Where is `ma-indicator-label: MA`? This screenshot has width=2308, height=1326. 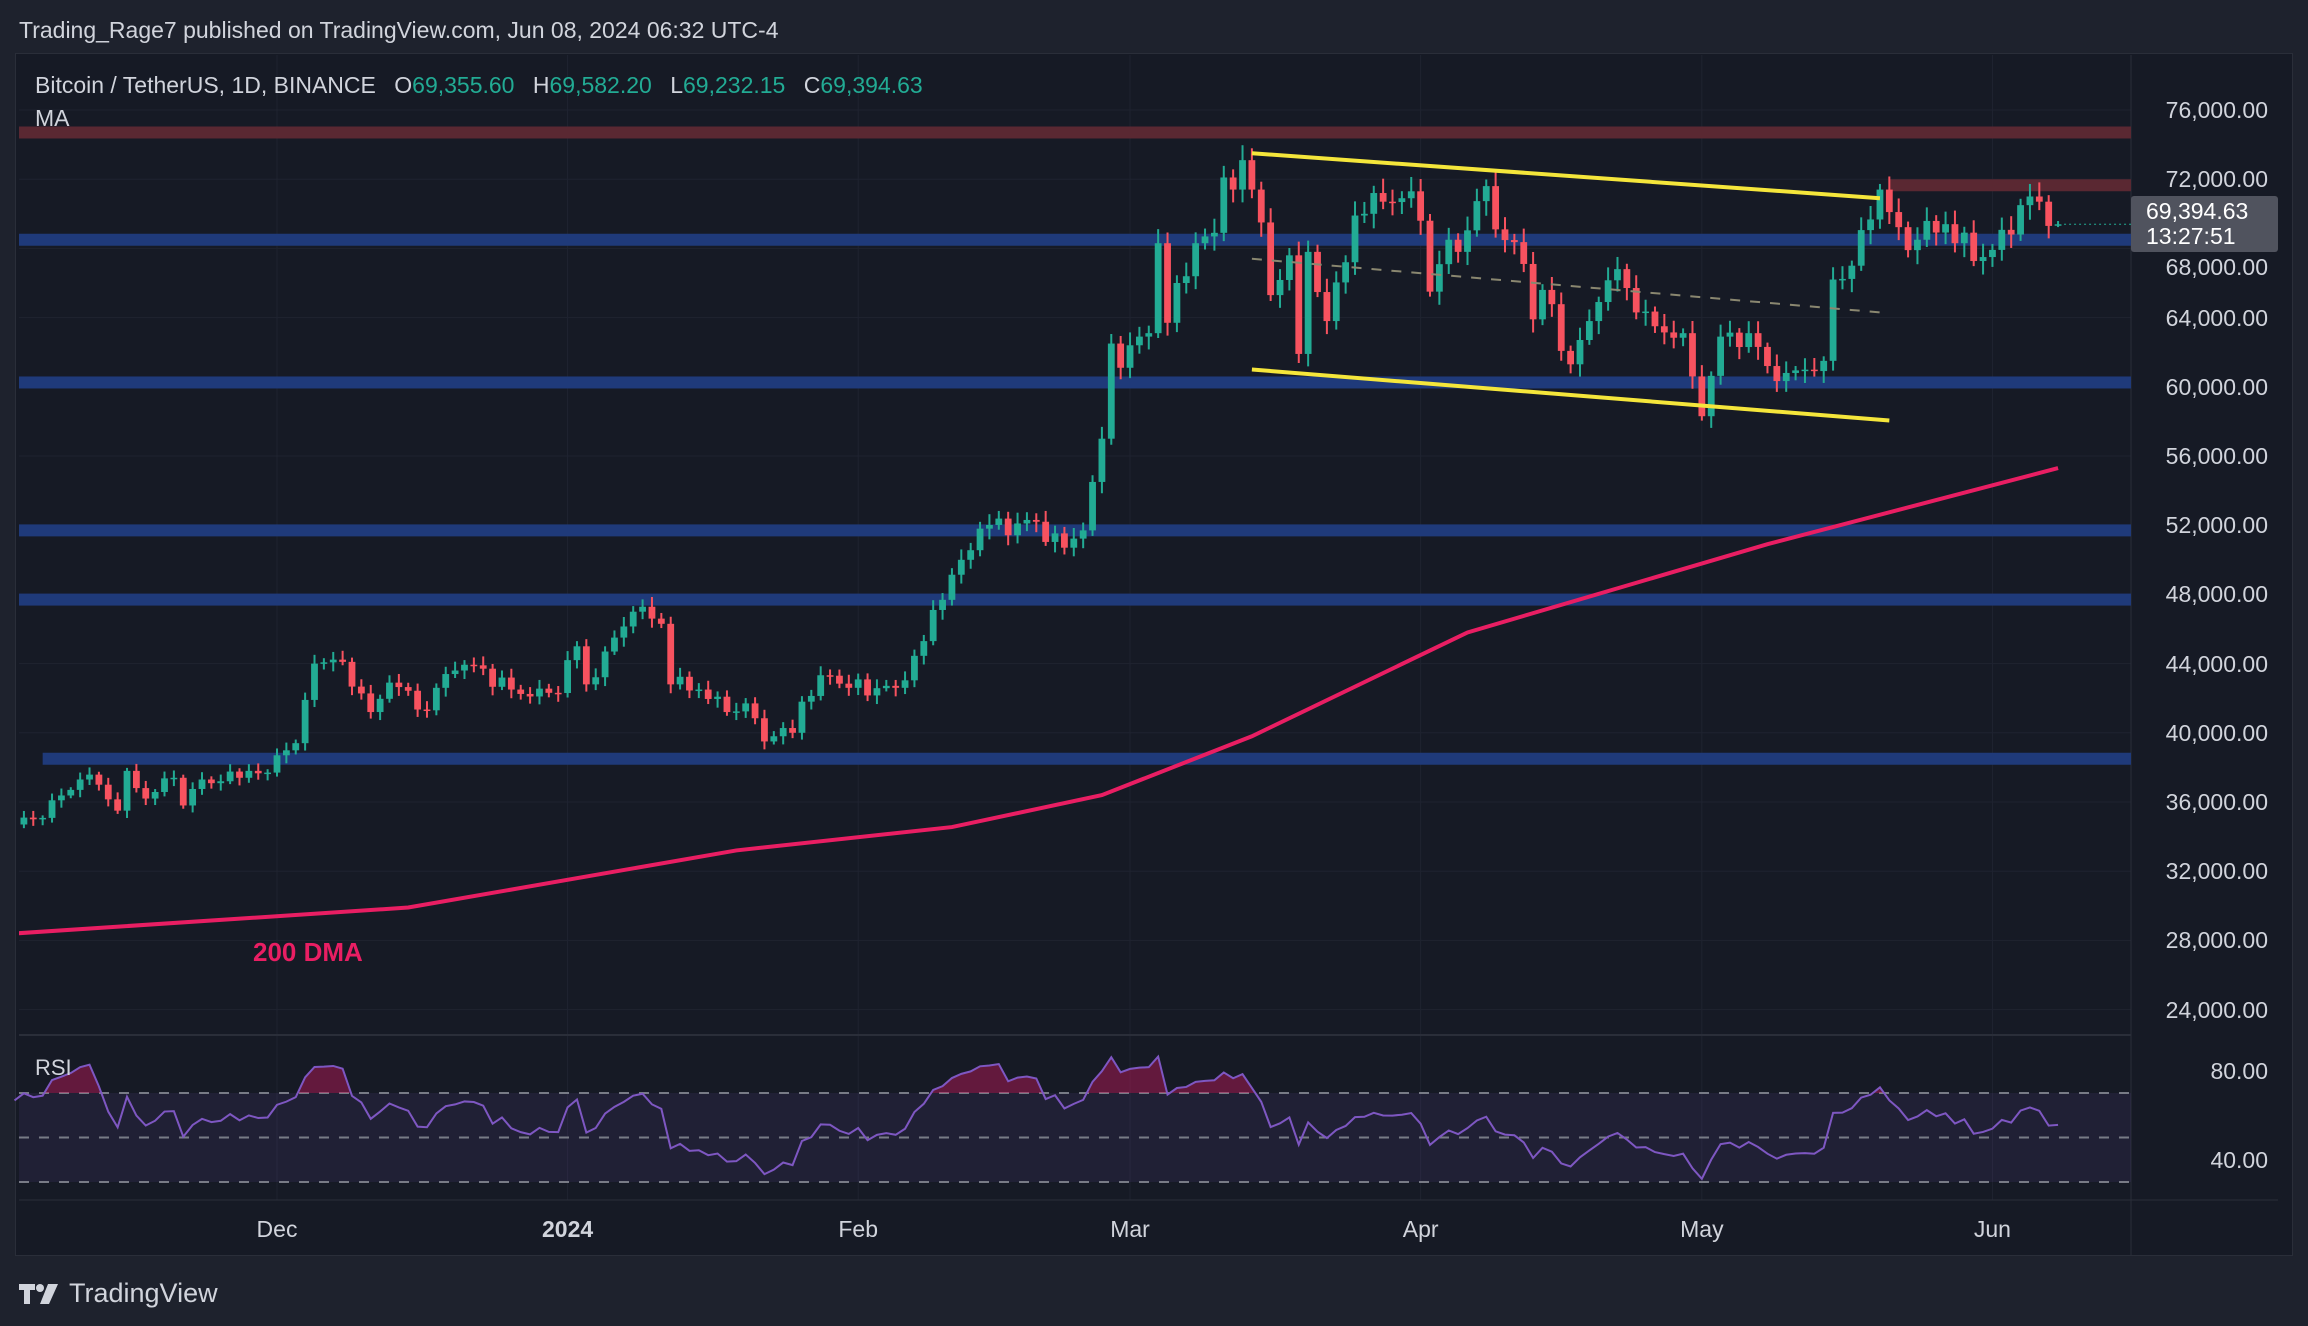 ma-indicator-label: MA is located at coordinates (52, 118).